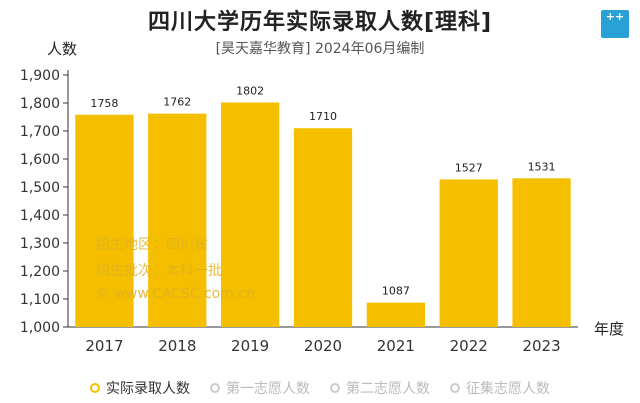  Describe the element at coordinates (320, 388) in the screenshot. I see `chart-legend: 实际录取人数 第一志愿人数 第二志愿人数 征集志愿人数` at that location.